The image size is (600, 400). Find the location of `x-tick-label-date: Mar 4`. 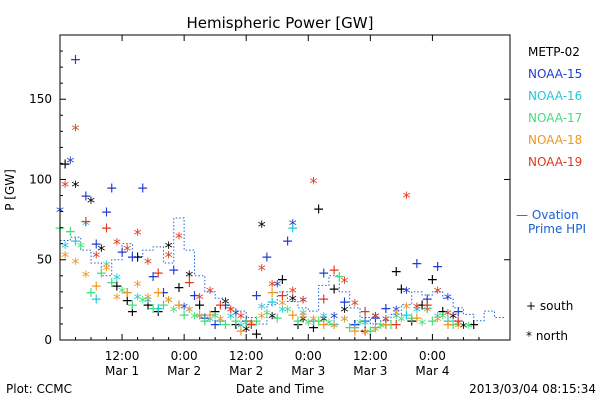

x-tick-label-date: Mar 4 is located at coordinates (432, 371).